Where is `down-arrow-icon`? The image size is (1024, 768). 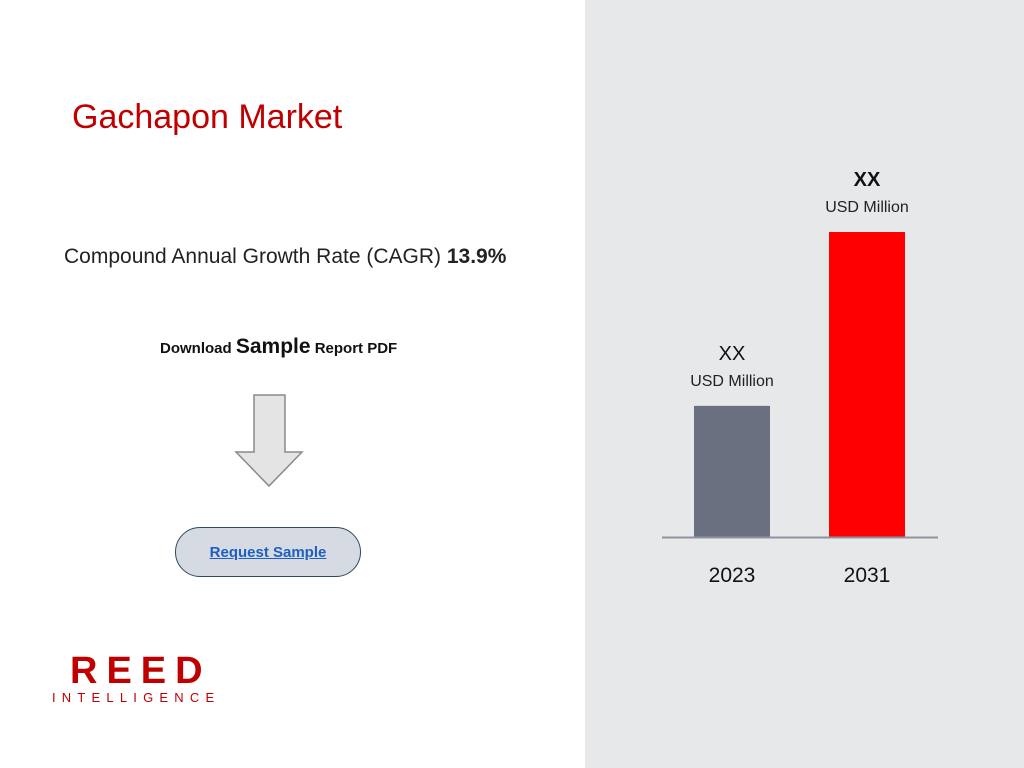 down-arrow-icon is located at coordinates (269, 441).